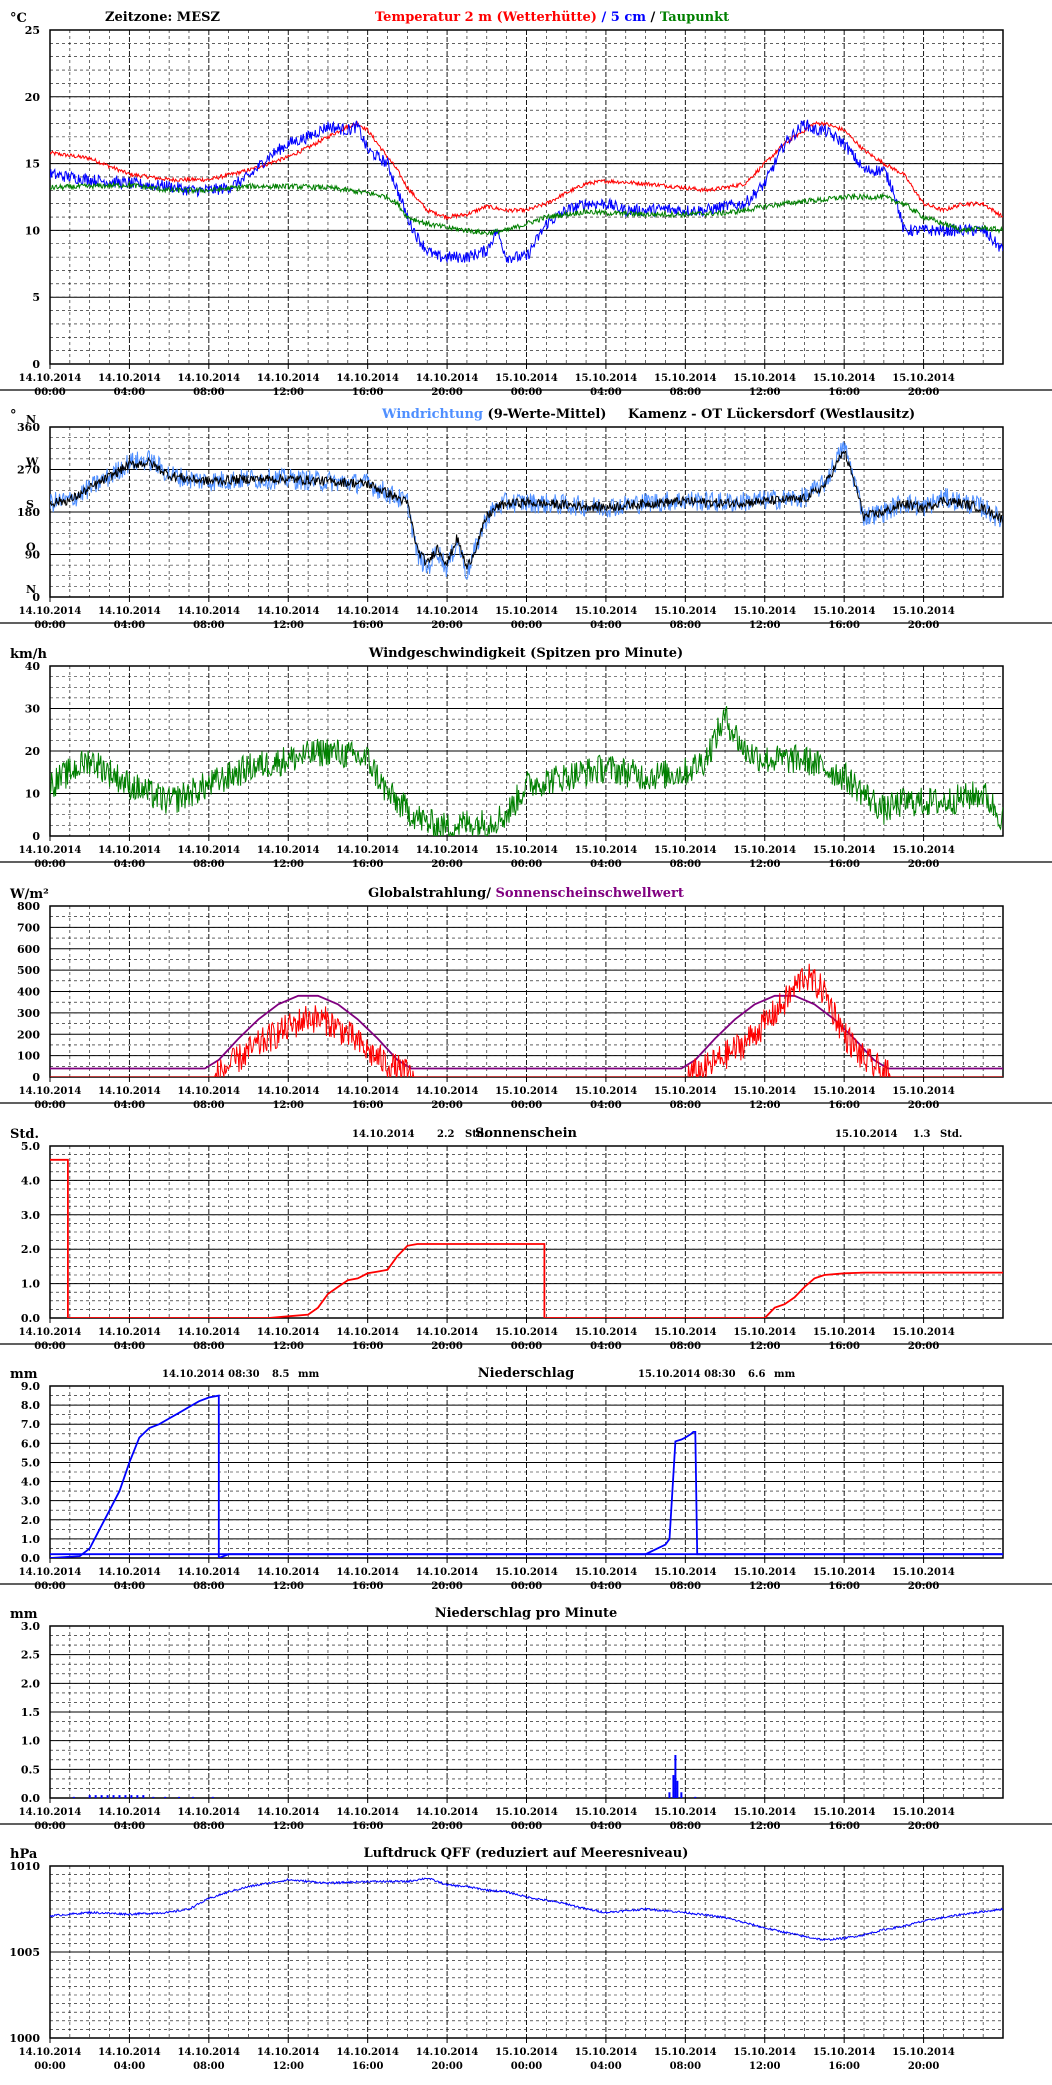  What do you see at coordinates (29, 894) in the screenshot?
I see `axis-unit: W/m²` at bounding box center [29, 894].